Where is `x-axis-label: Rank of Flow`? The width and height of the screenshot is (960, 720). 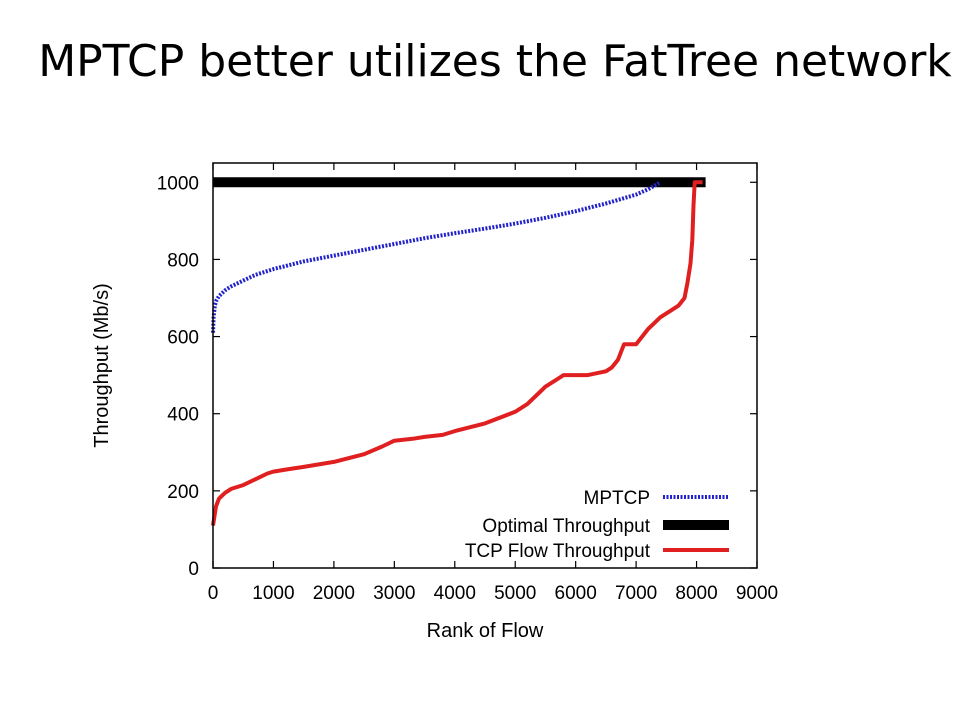
x-axis-label: Rank of Flow is located at coordinates (485, 631).